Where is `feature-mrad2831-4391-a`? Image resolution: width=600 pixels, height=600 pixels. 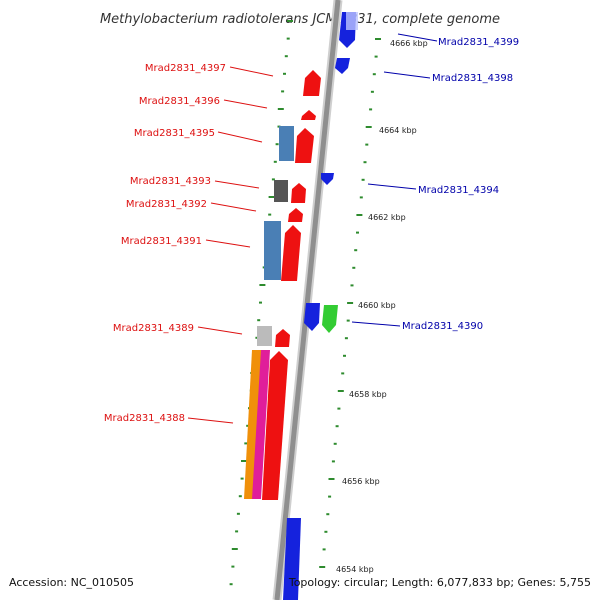 feature-mrad2831-4391-a is located at coordinates (272, 250).